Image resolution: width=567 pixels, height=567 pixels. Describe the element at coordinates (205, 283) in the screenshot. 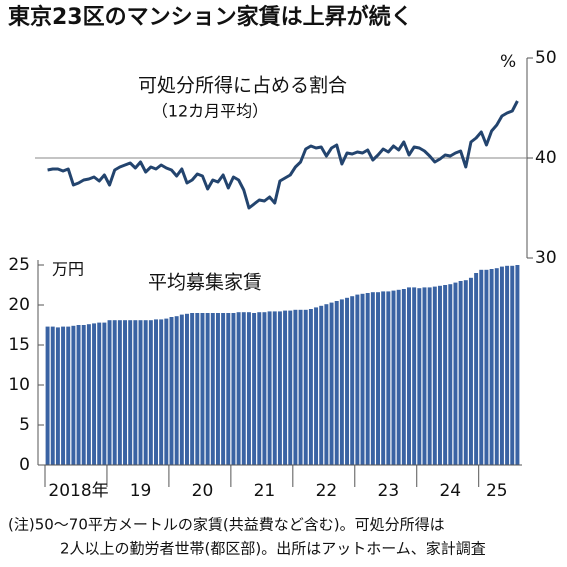

I see `bar-title: 平均募集家賃` at that location.